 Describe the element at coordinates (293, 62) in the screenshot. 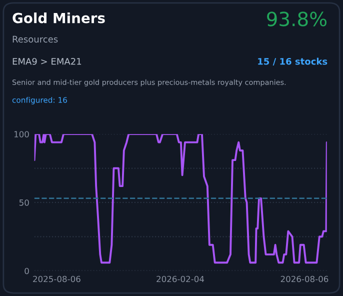

I see `text: 15 / 16 stocks` at that location.